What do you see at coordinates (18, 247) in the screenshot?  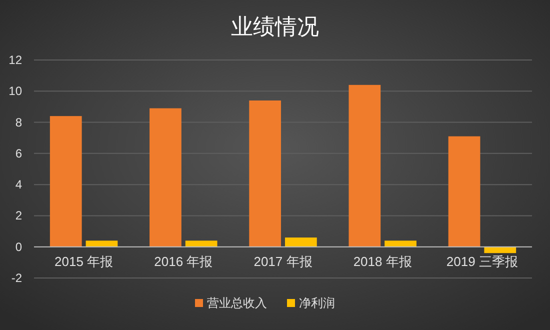 I see `y-tick-label: 0` at bounding box center [18, 247].